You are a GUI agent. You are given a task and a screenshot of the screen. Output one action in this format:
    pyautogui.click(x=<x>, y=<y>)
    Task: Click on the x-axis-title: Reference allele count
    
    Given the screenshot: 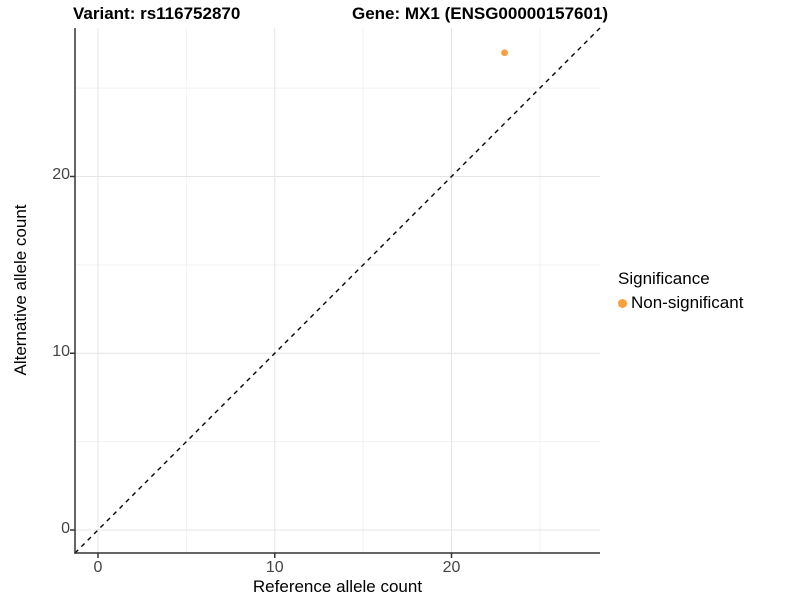 What is the action you would take?
    pyautogui.click(x=337, y=586)
    